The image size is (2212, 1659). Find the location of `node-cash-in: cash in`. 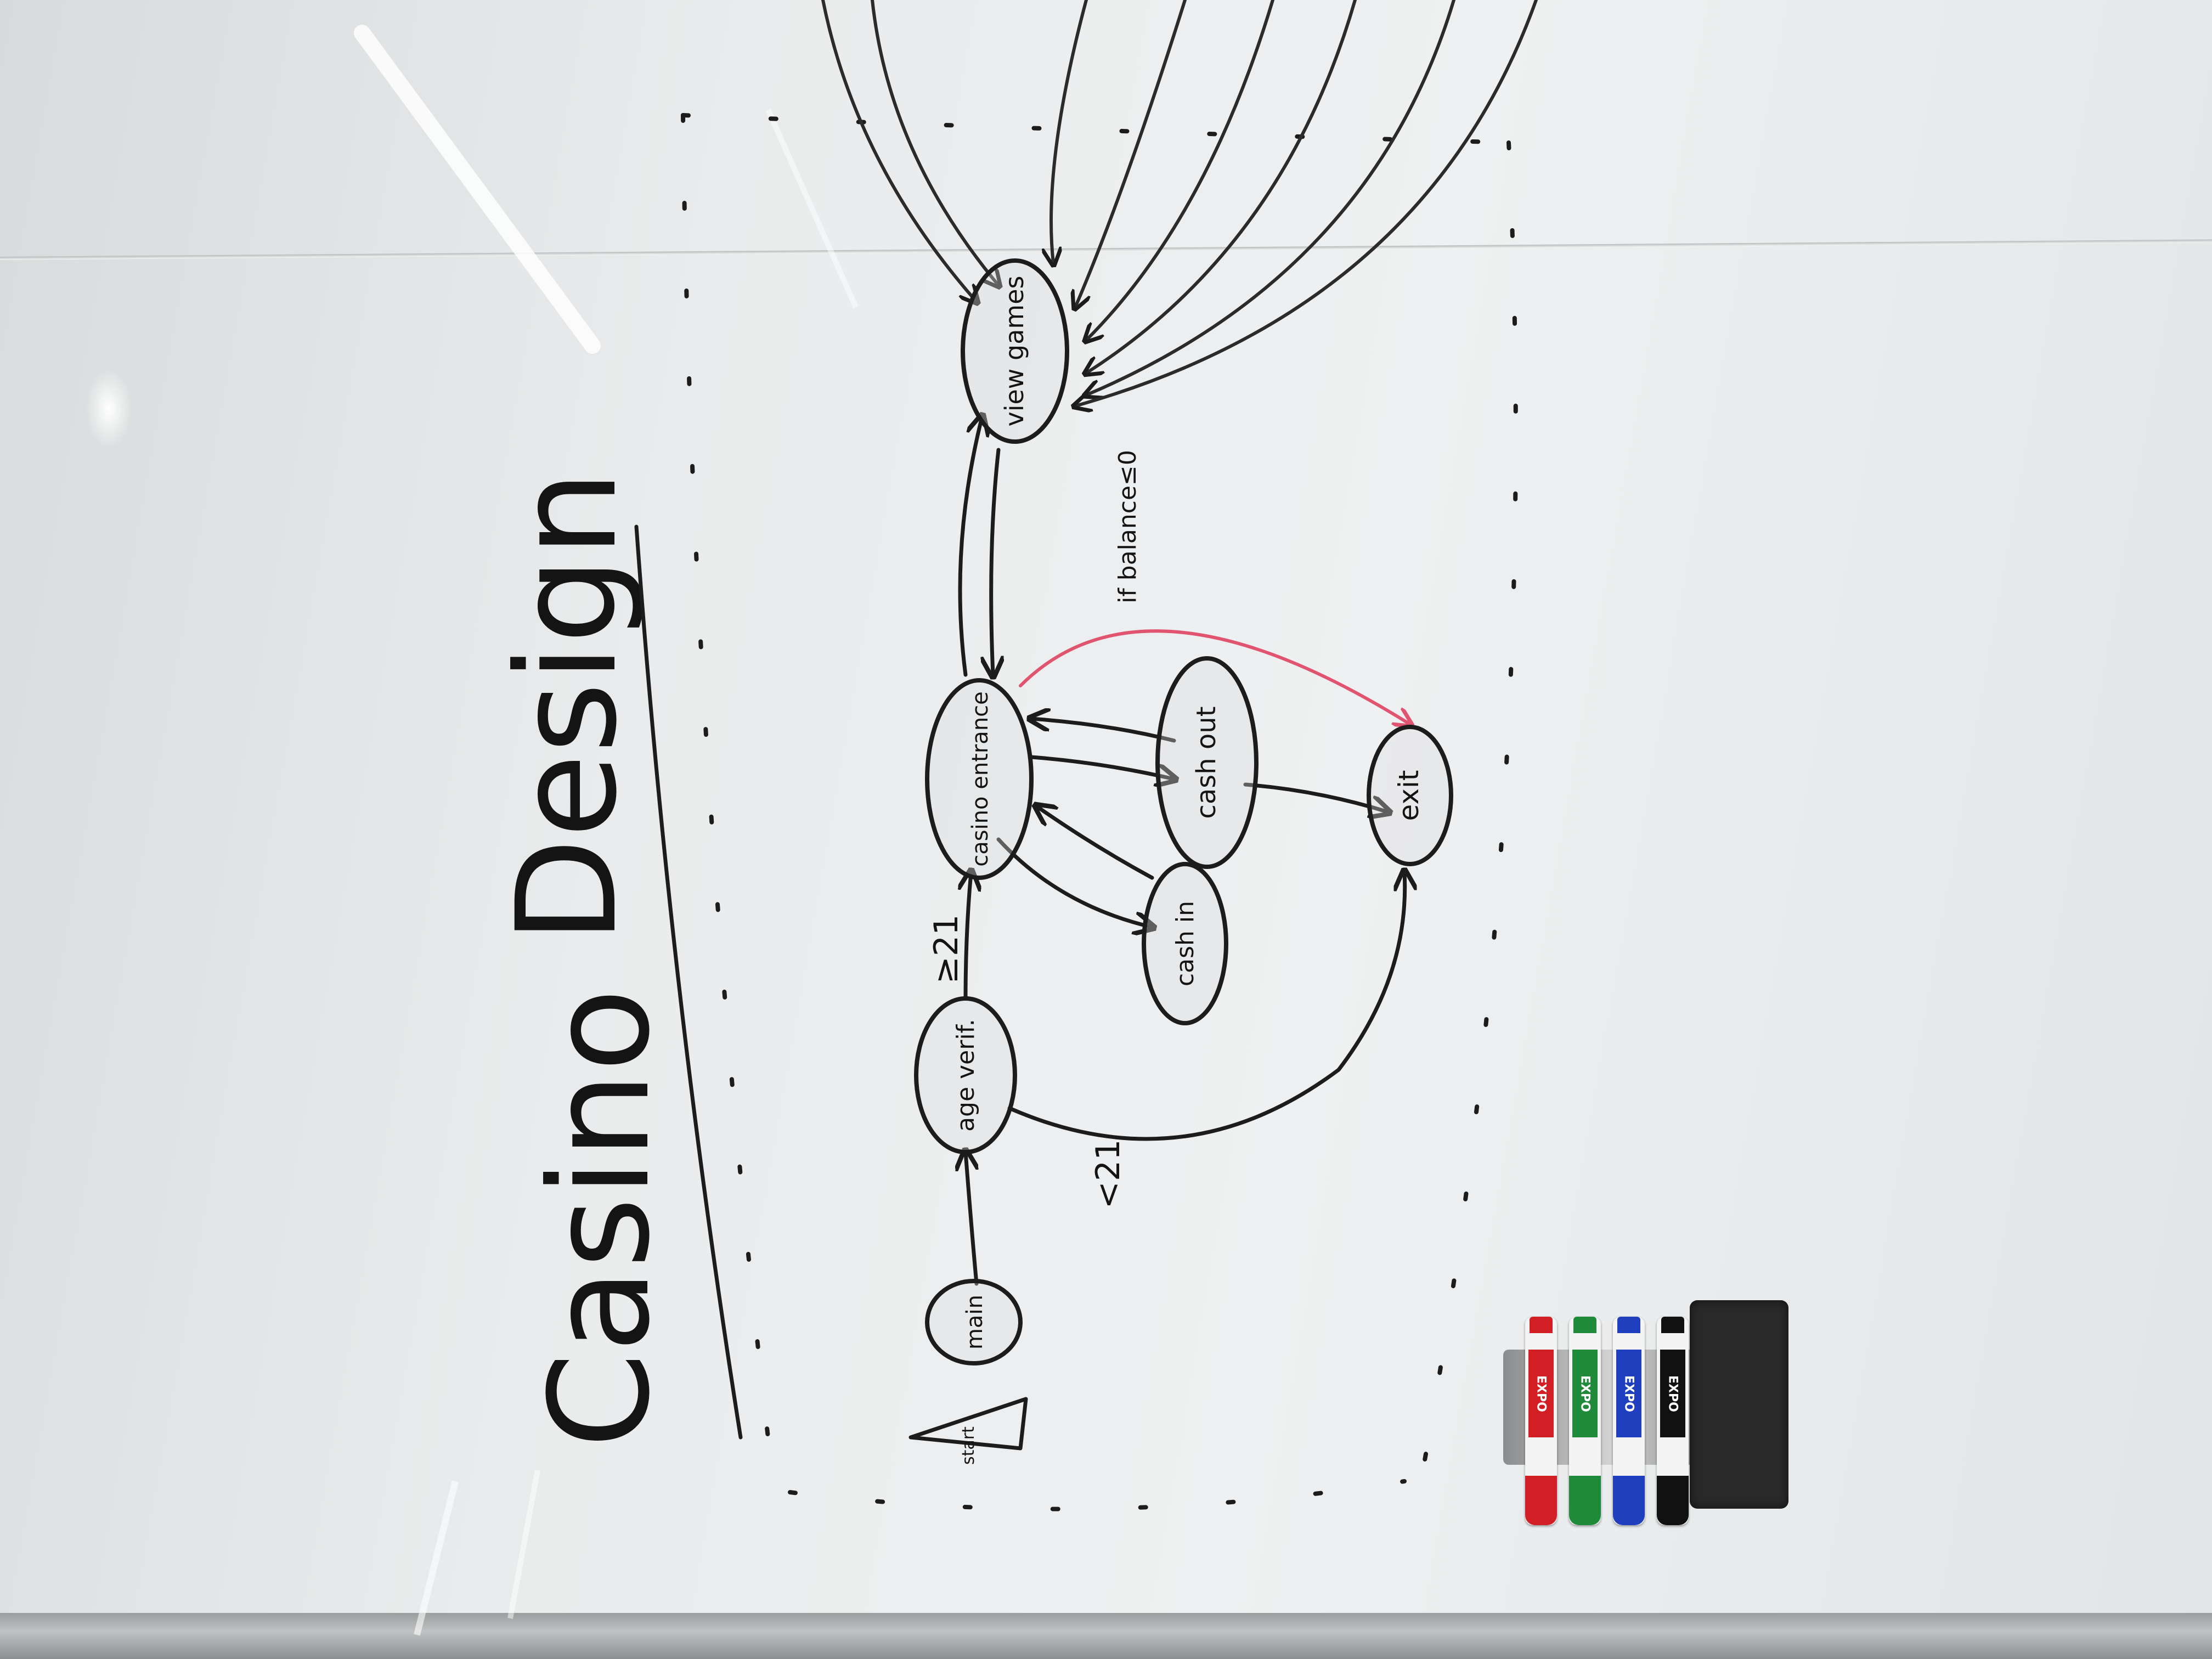

node-cash-in: cash in is located at coordinates (1185, 943).